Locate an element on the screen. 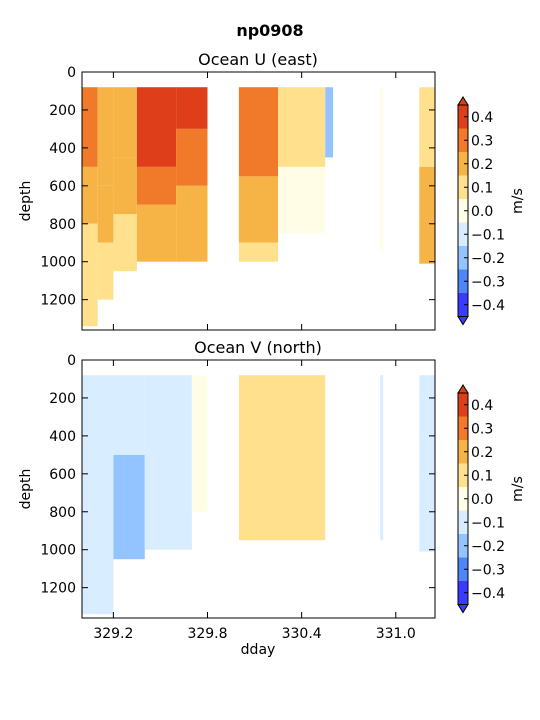  panel-v-ylabel: depth is located at coordinates (26, 489).